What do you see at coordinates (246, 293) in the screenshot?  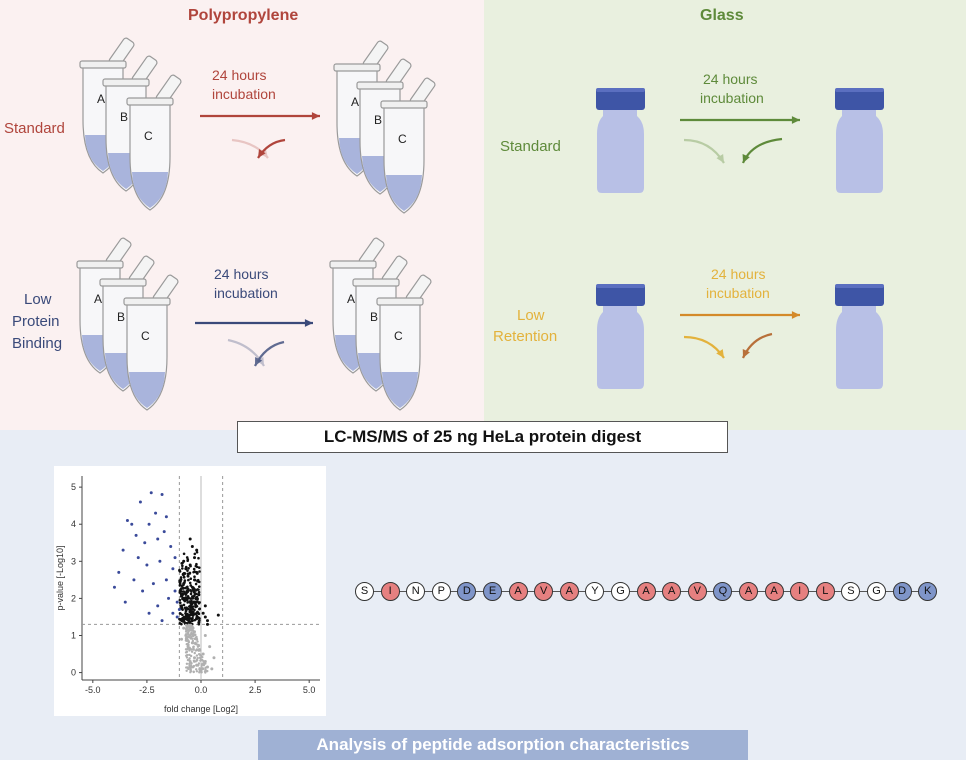 I see `pp-low-incubation-line2: incubation` at bounding box center [246, 293].